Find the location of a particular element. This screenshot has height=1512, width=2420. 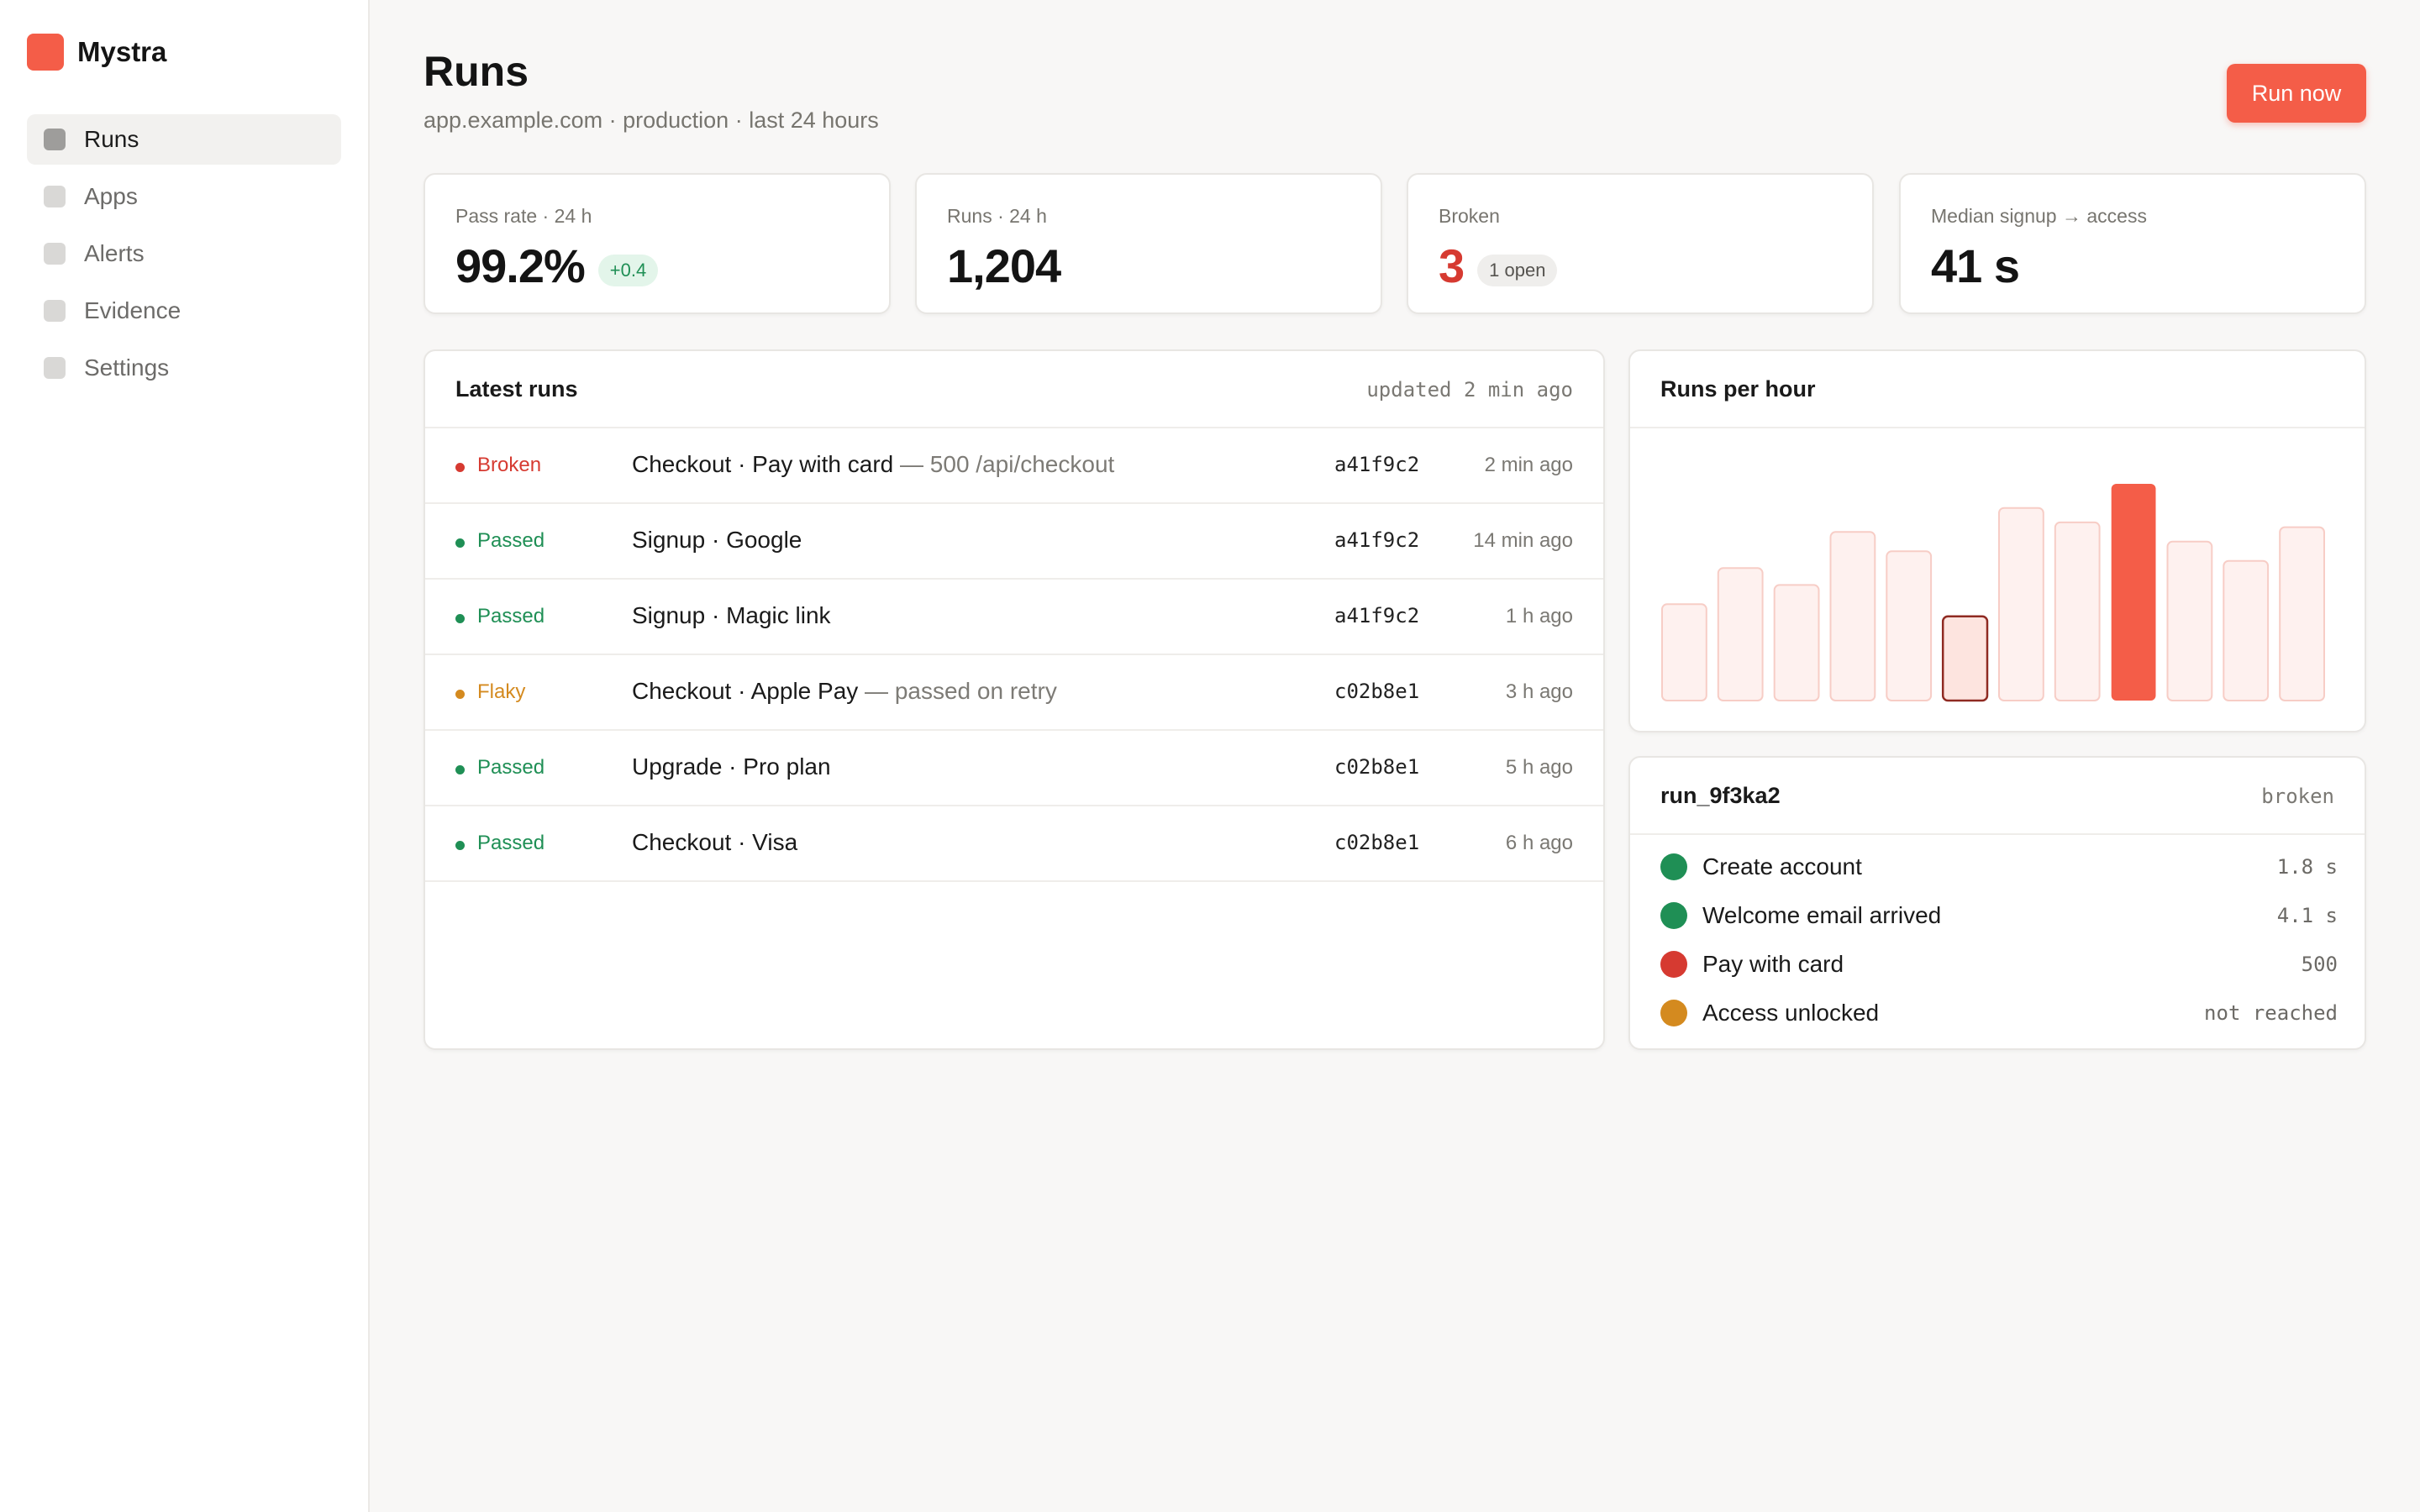

run-name-text: Signup · Magic link is located at coordinates (732, 615).